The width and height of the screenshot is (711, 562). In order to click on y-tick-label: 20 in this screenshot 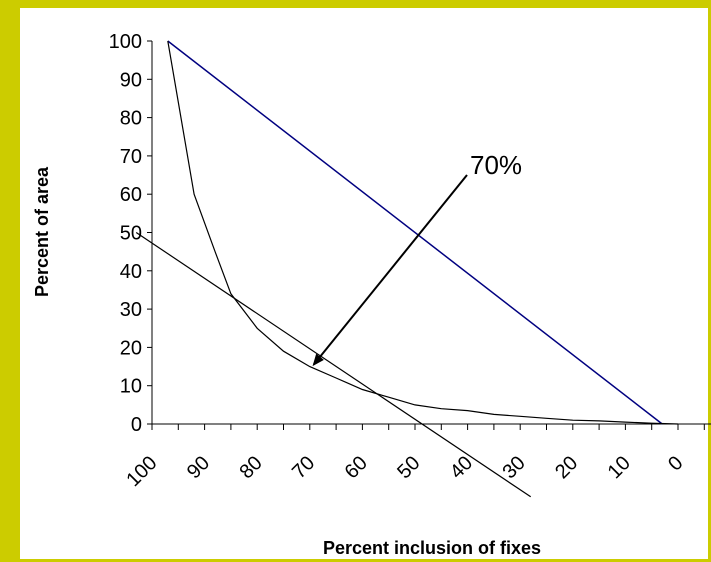, I will do `click(131, 348)`.